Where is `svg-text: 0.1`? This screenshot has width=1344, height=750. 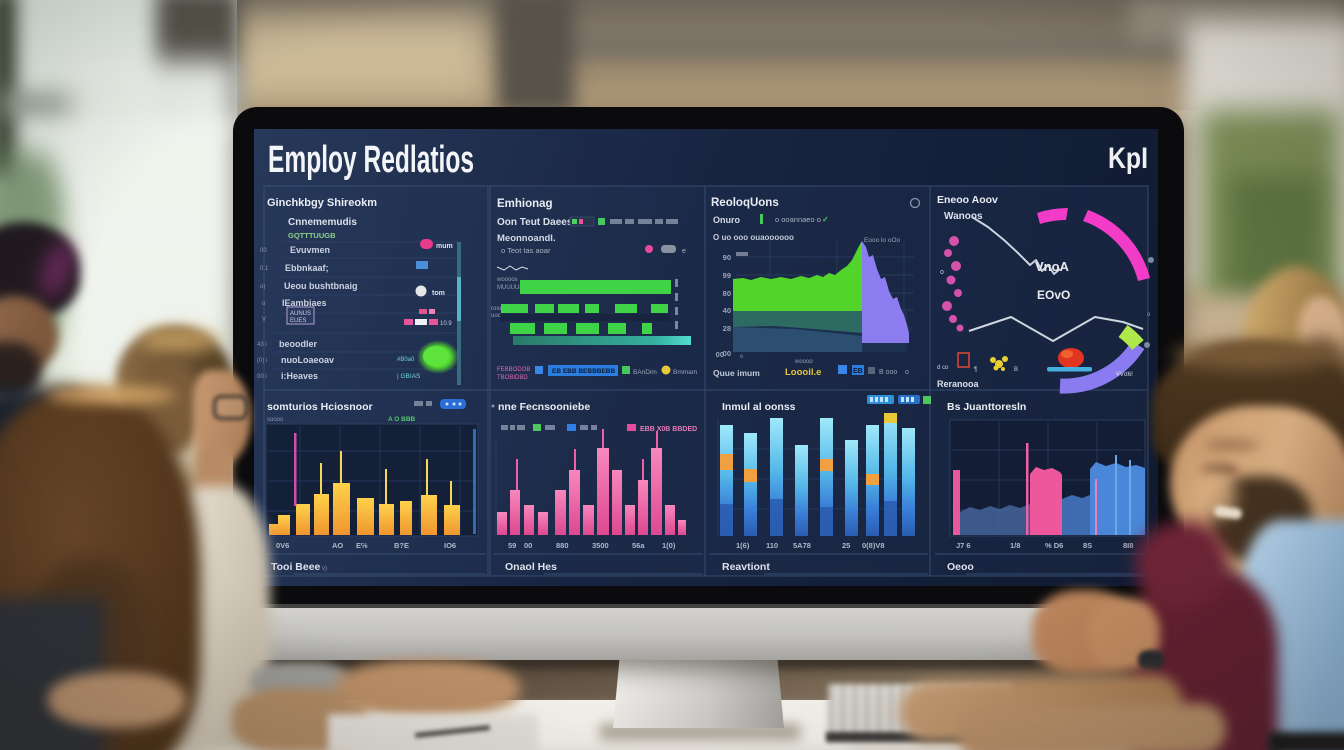 svg-text: 0.1 is located at coordinates (264, 269).